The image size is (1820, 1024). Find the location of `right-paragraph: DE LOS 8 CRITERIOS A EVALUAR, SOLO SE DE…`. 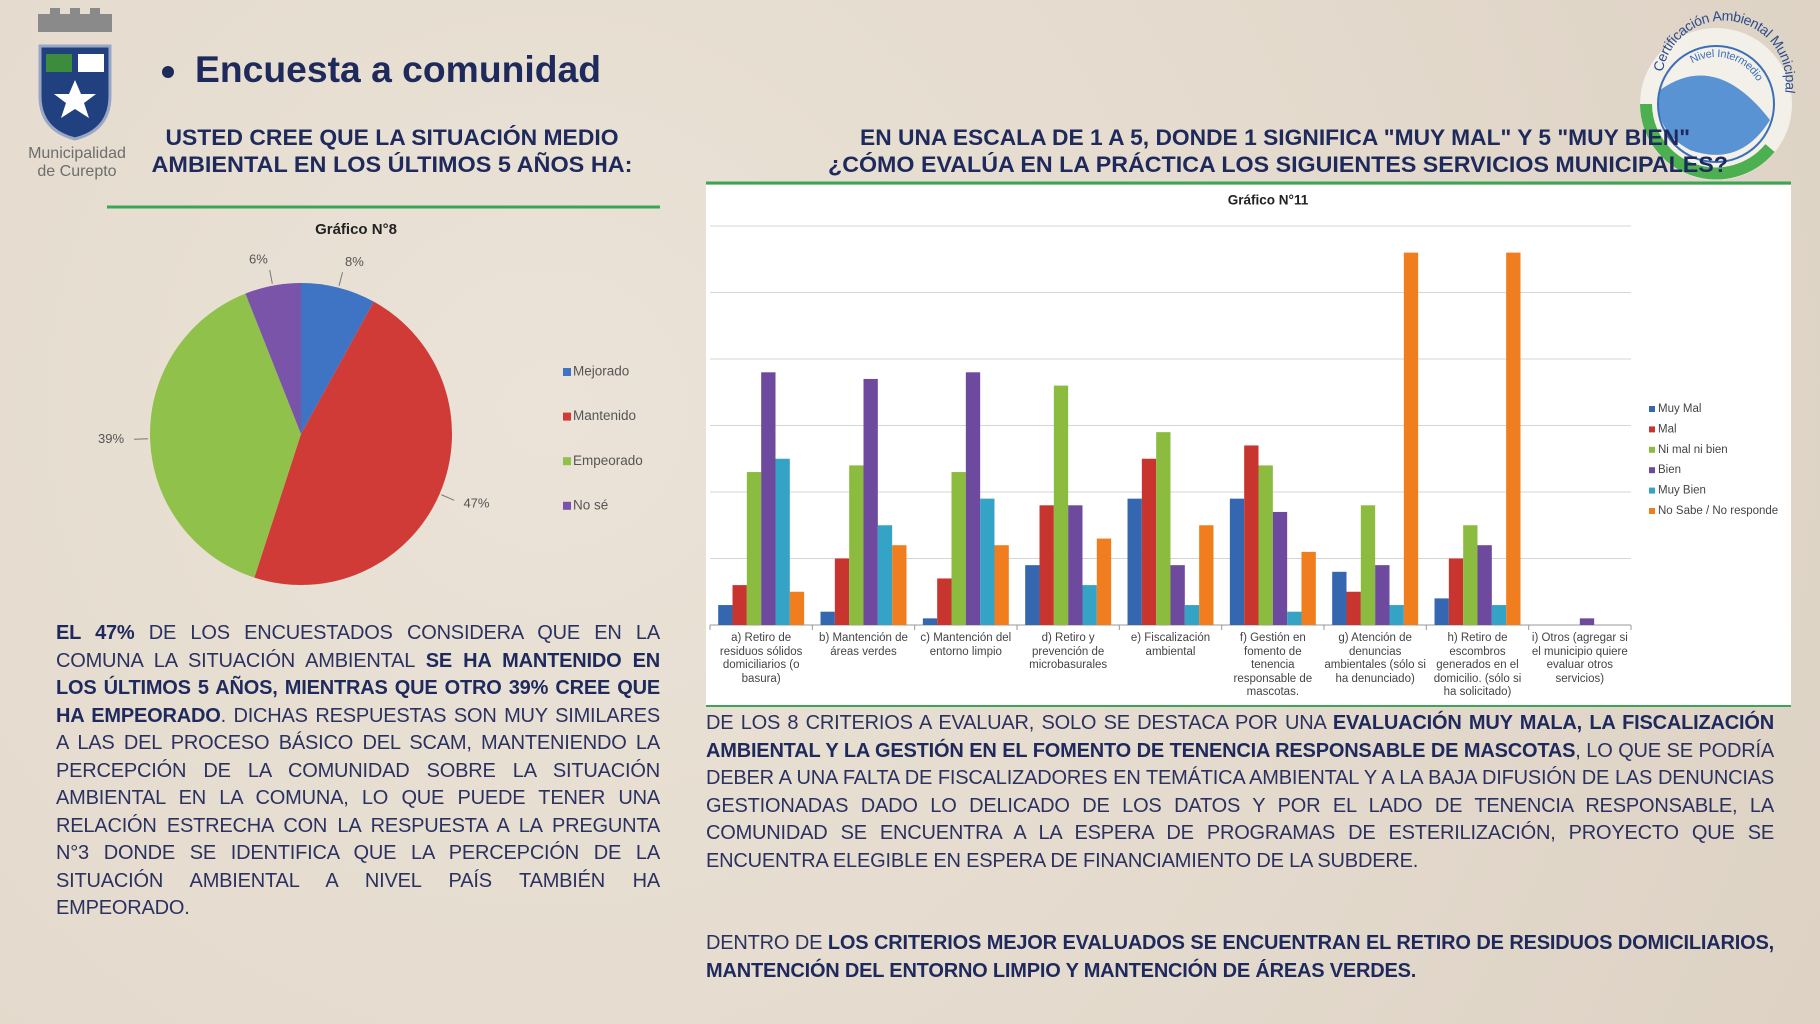

right-paragraph: DE LOS 8 CRITERIOS A EVALUAR, SOLO SE DE… is located at coordinates (1240, 792).